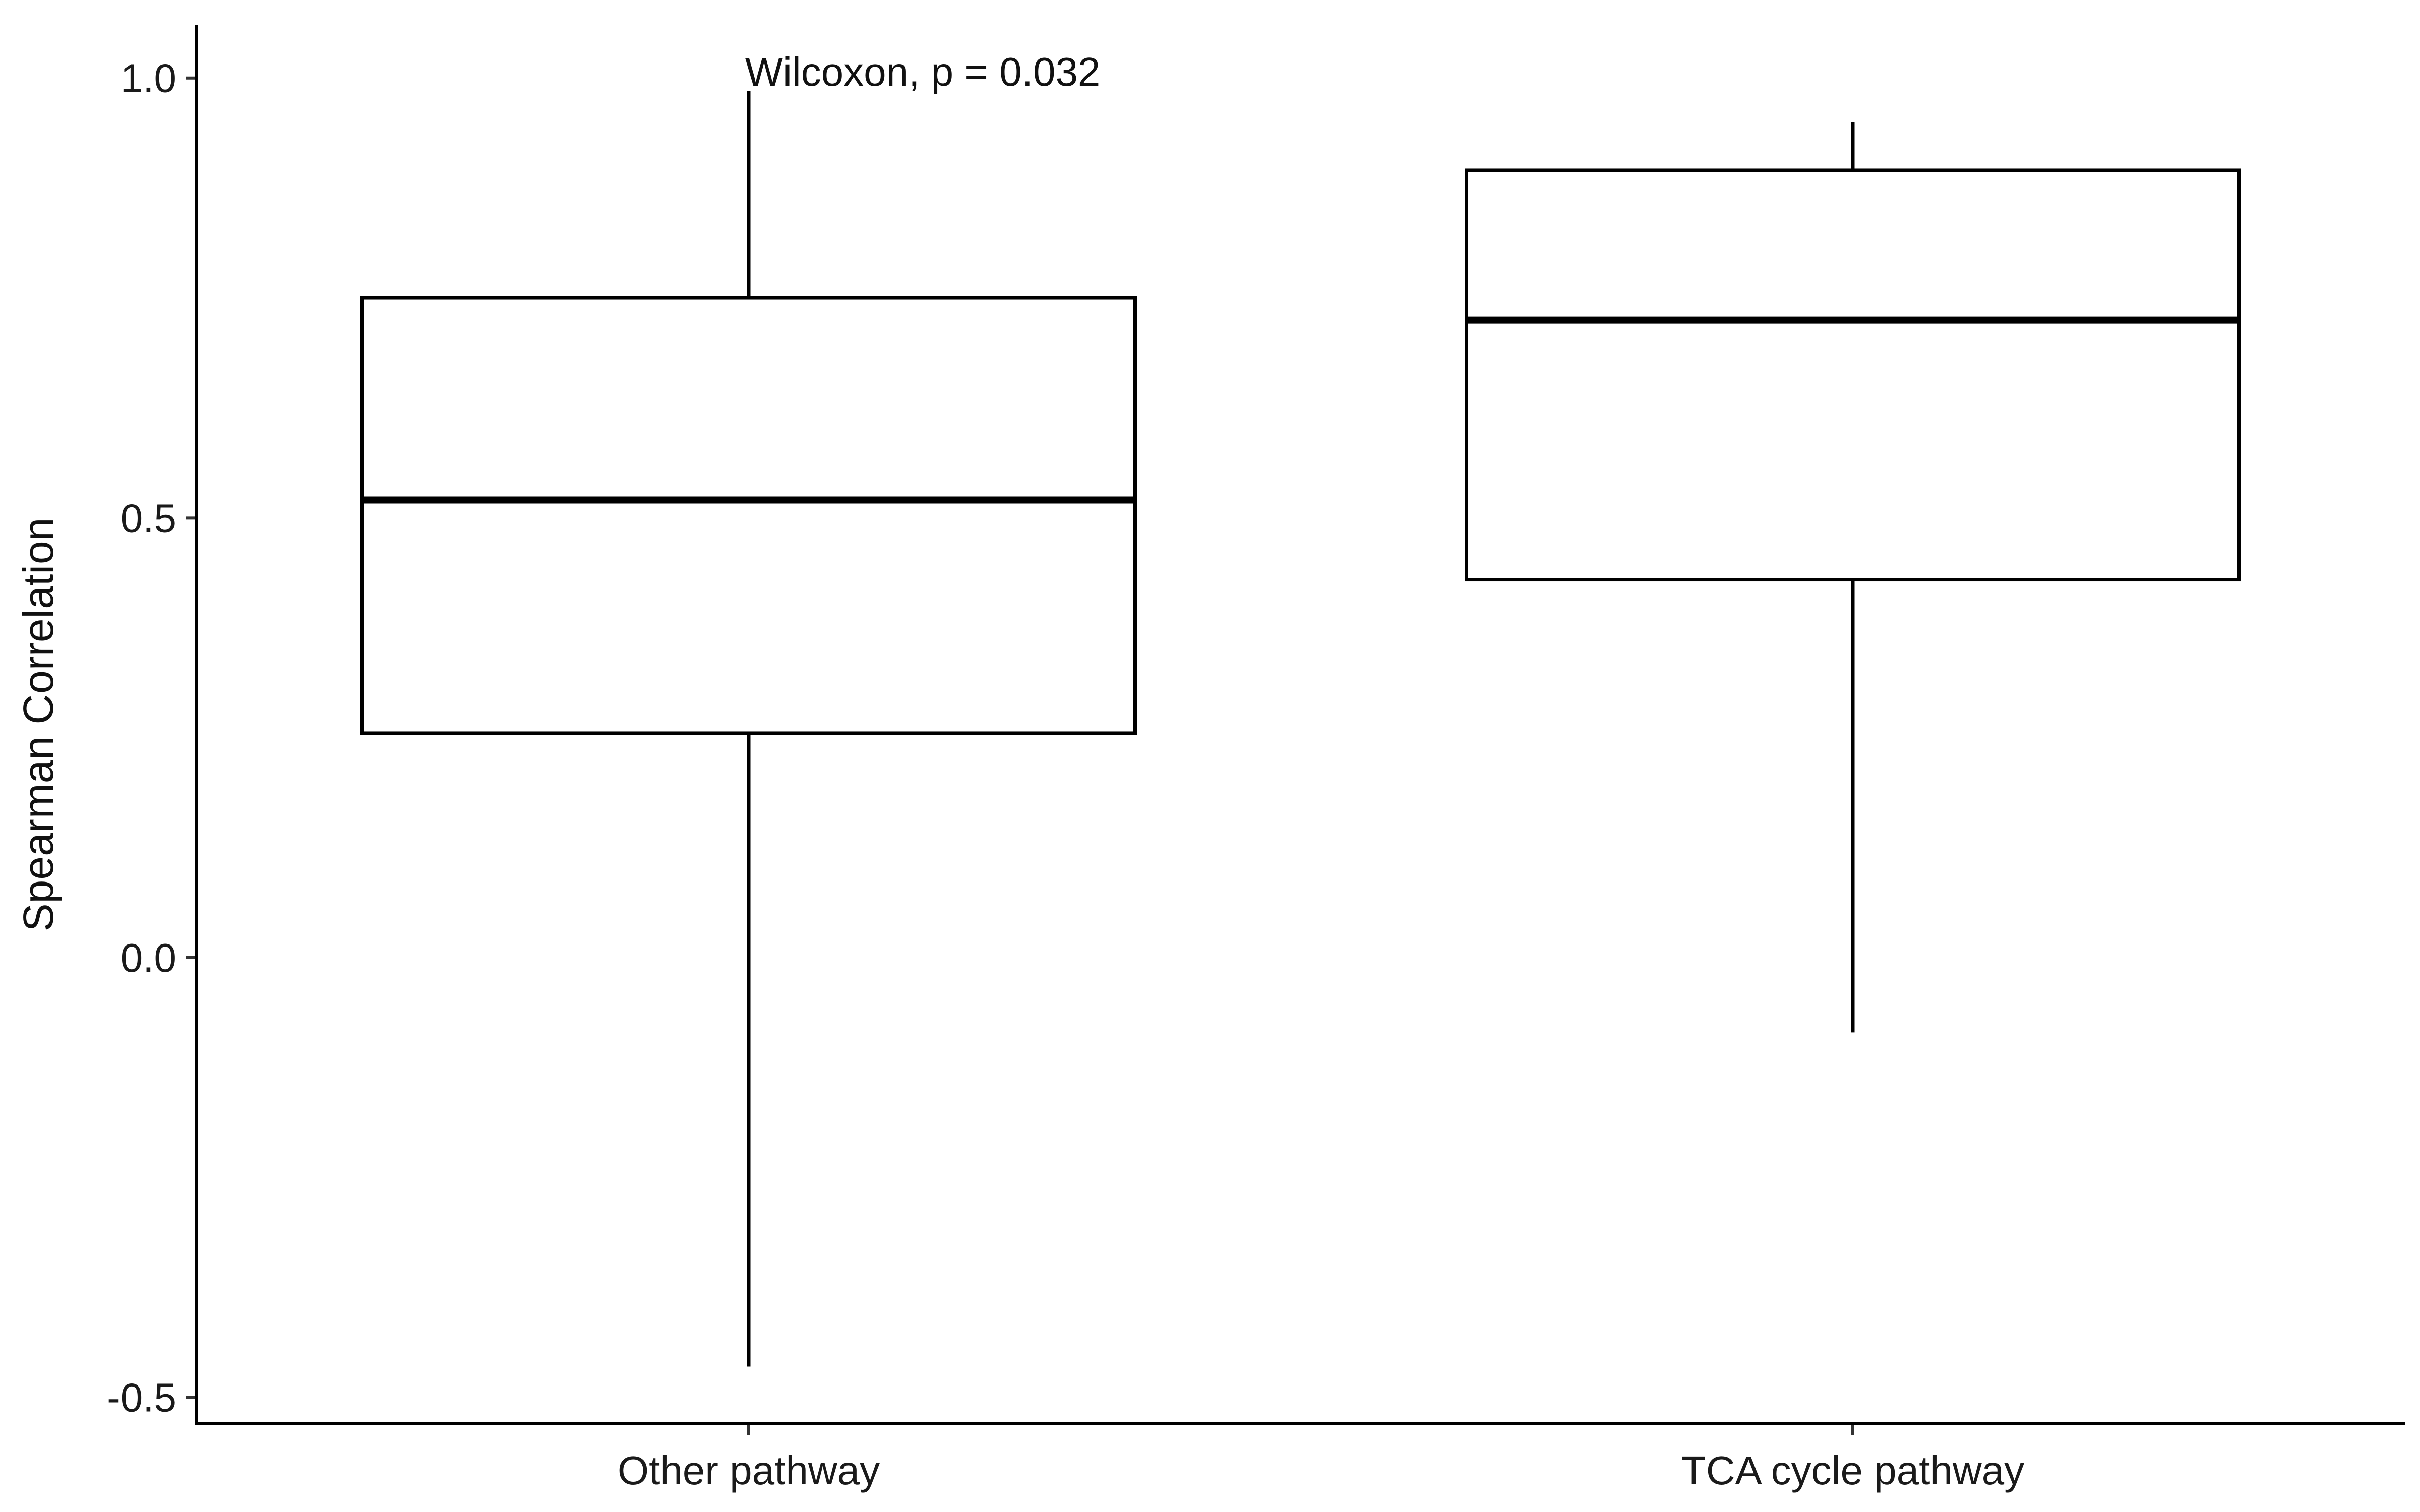  Describe the element at coordinates (148, 958) in the screenshot. I see `y-tick-label: 0.0` at that location.